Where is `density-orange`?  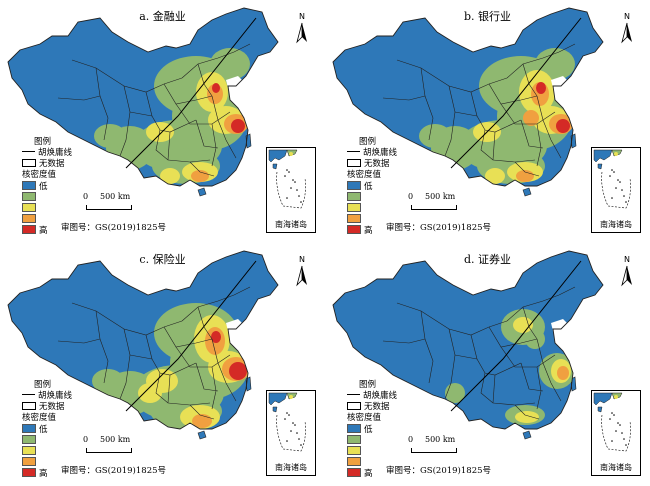
density-orange is located at coordinates (202, 421).